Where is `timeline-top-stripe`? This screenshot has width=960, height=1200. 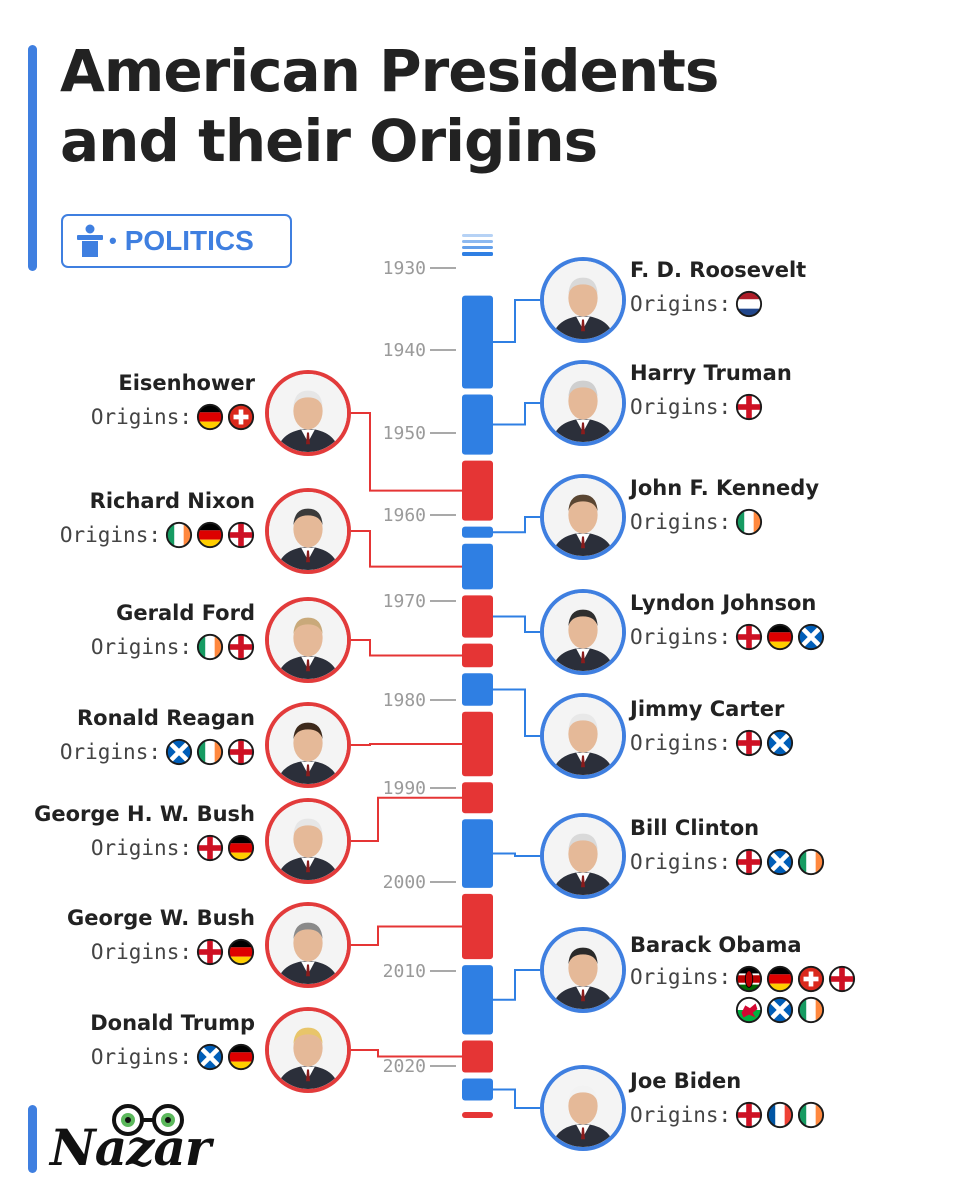 timeline-top-stripe is located at coordinates (477, 247).